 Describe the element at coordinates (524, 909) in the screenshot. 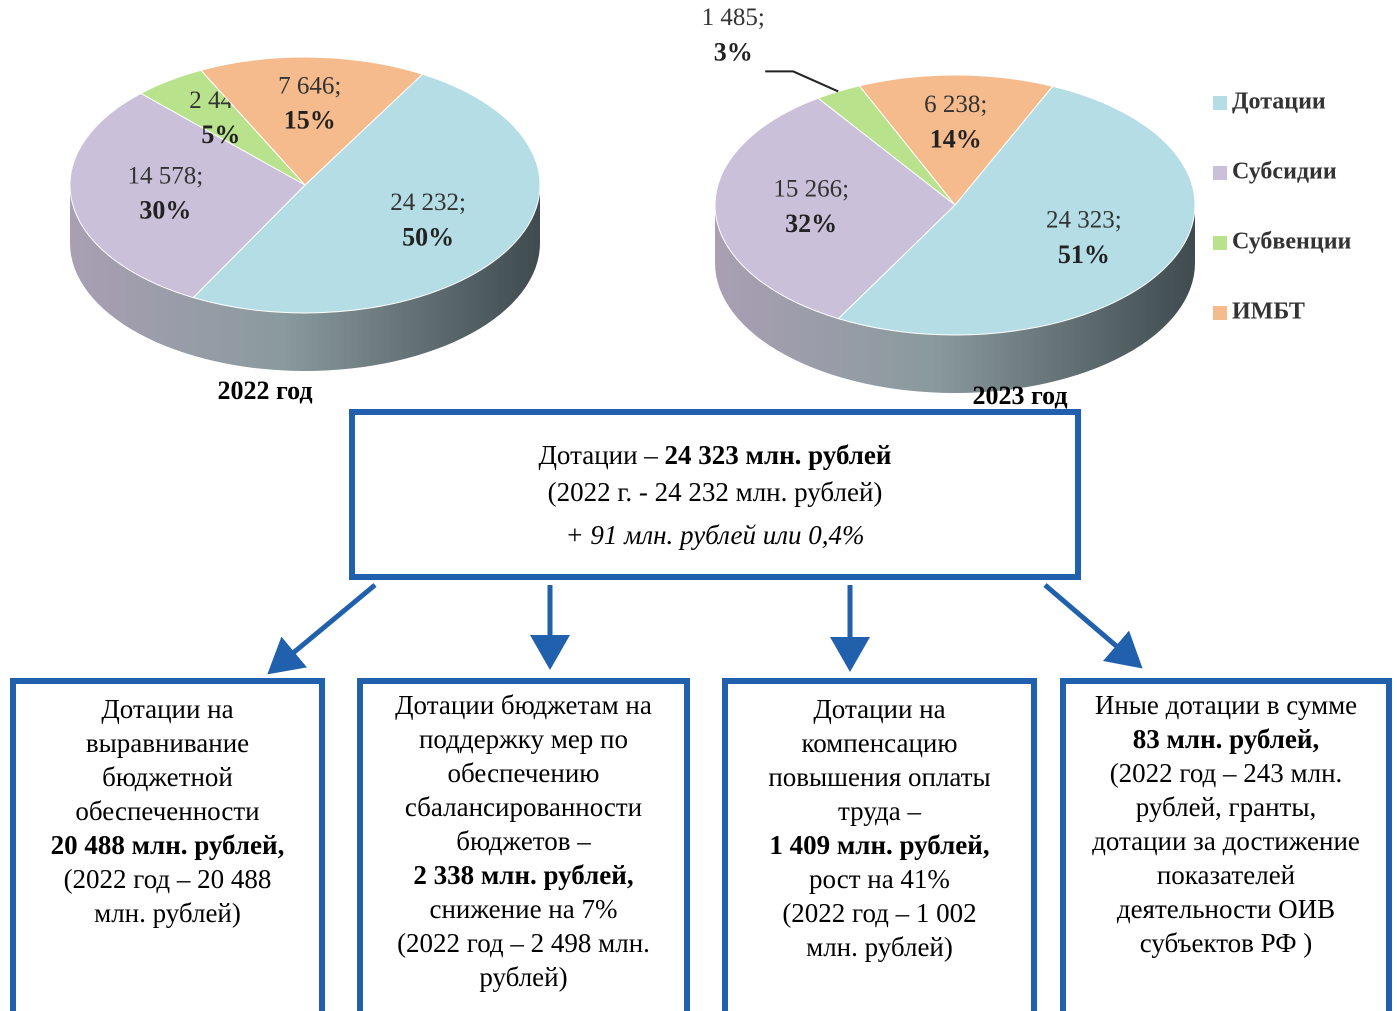

I see `box-line: снижение на 7%` at that location.